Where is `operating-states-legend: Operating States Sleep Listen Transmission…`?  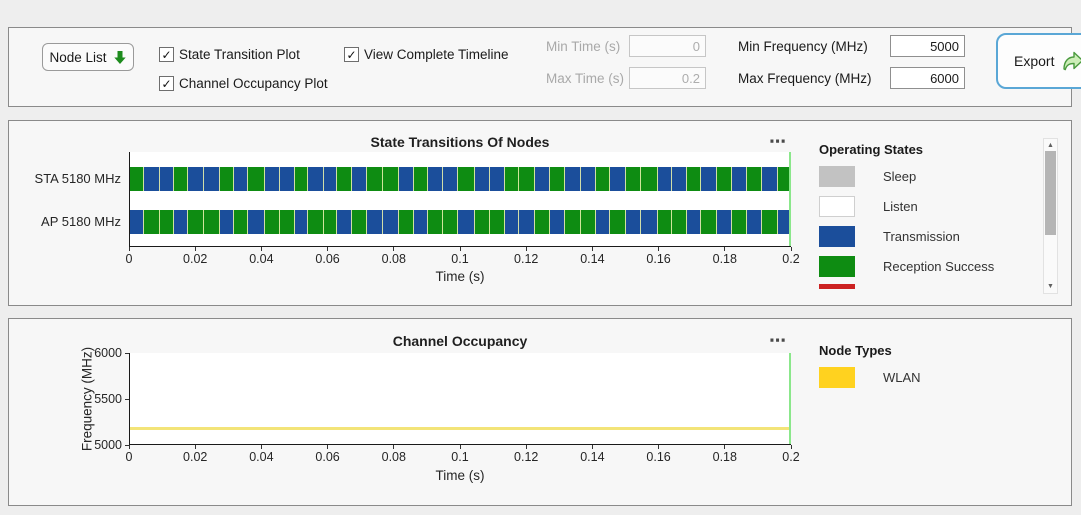
operating-states-legend: Operating States Sleep Listen Transmission… is located at coordinates (906, 215).